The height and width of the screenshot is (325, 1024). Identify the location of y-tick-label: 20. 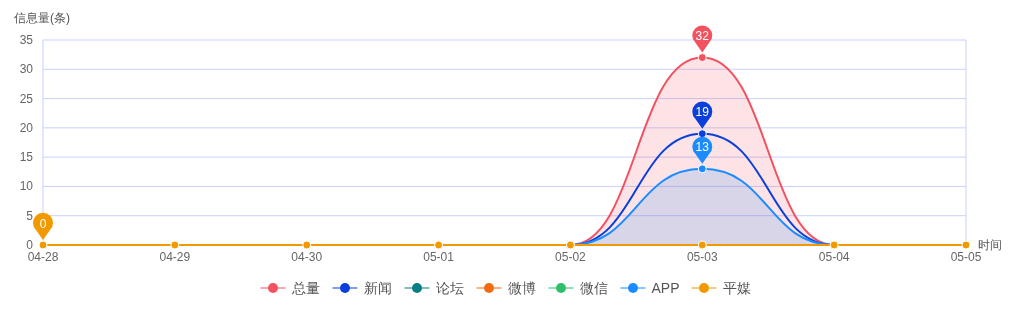
(26, 127).